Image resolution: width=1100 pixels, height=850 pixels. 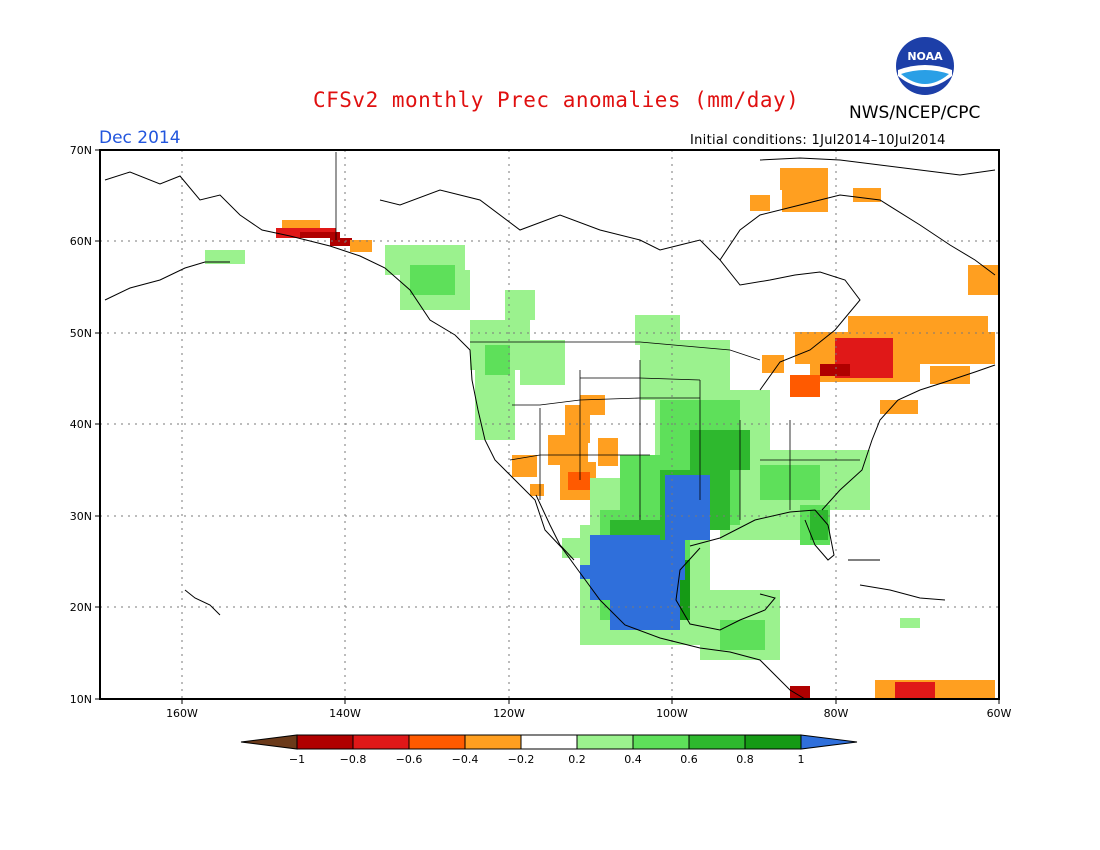 What do you see at coordinates (577, 759) in the screenshot?
I see `colorbar-label: 0.2` at bounding box center [577, 759].